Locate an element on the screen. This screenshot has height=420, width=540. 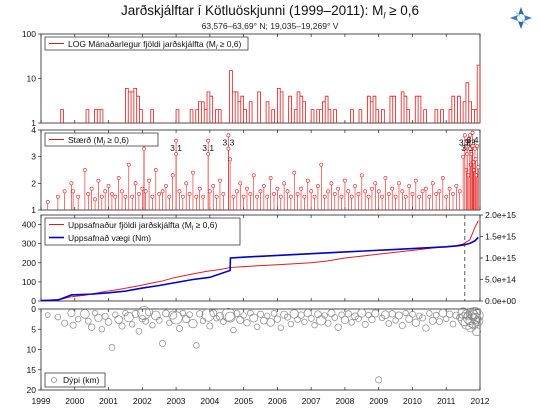
legend-label: Dýpi (km) is located at coordinates (81, 380).